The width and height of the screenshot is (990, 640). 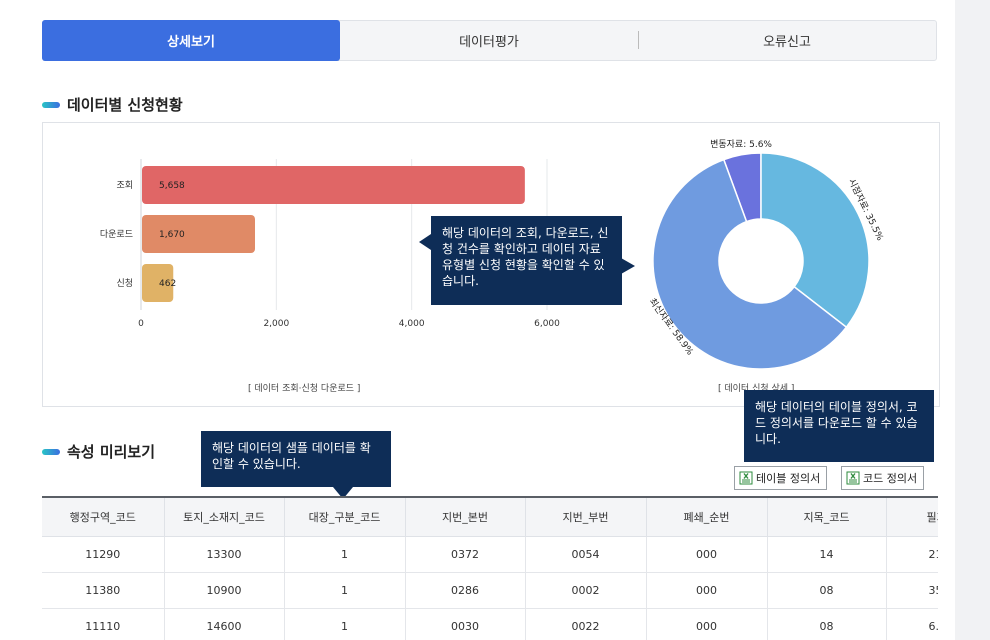 What do you see at coordinates (124, 283) in the screenshot?
I see `bar-category-label: 신청` at bounding box center [124, 283].